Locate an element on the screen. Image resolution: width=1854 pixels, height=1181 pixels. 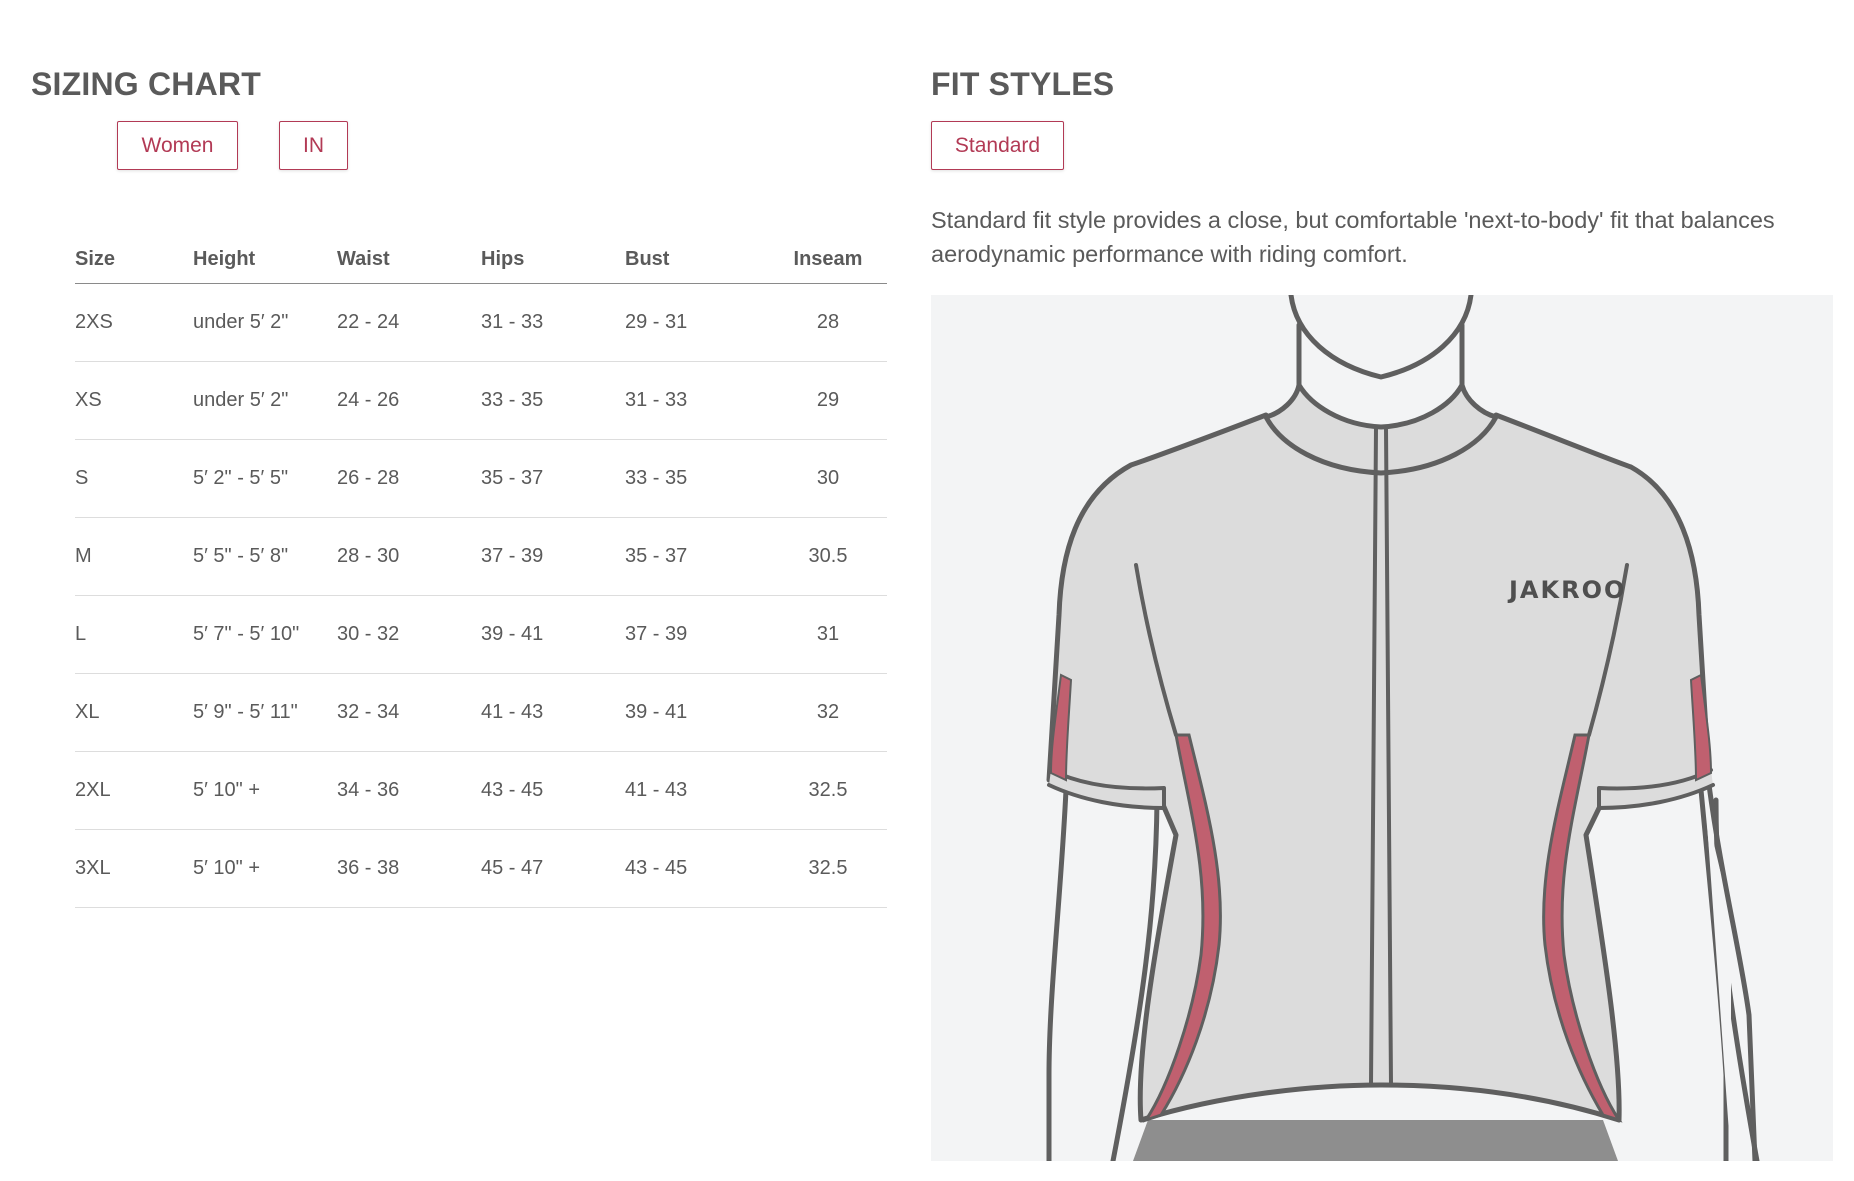
cell-waist: 34 - 36 is located at coordinates (409, 790).